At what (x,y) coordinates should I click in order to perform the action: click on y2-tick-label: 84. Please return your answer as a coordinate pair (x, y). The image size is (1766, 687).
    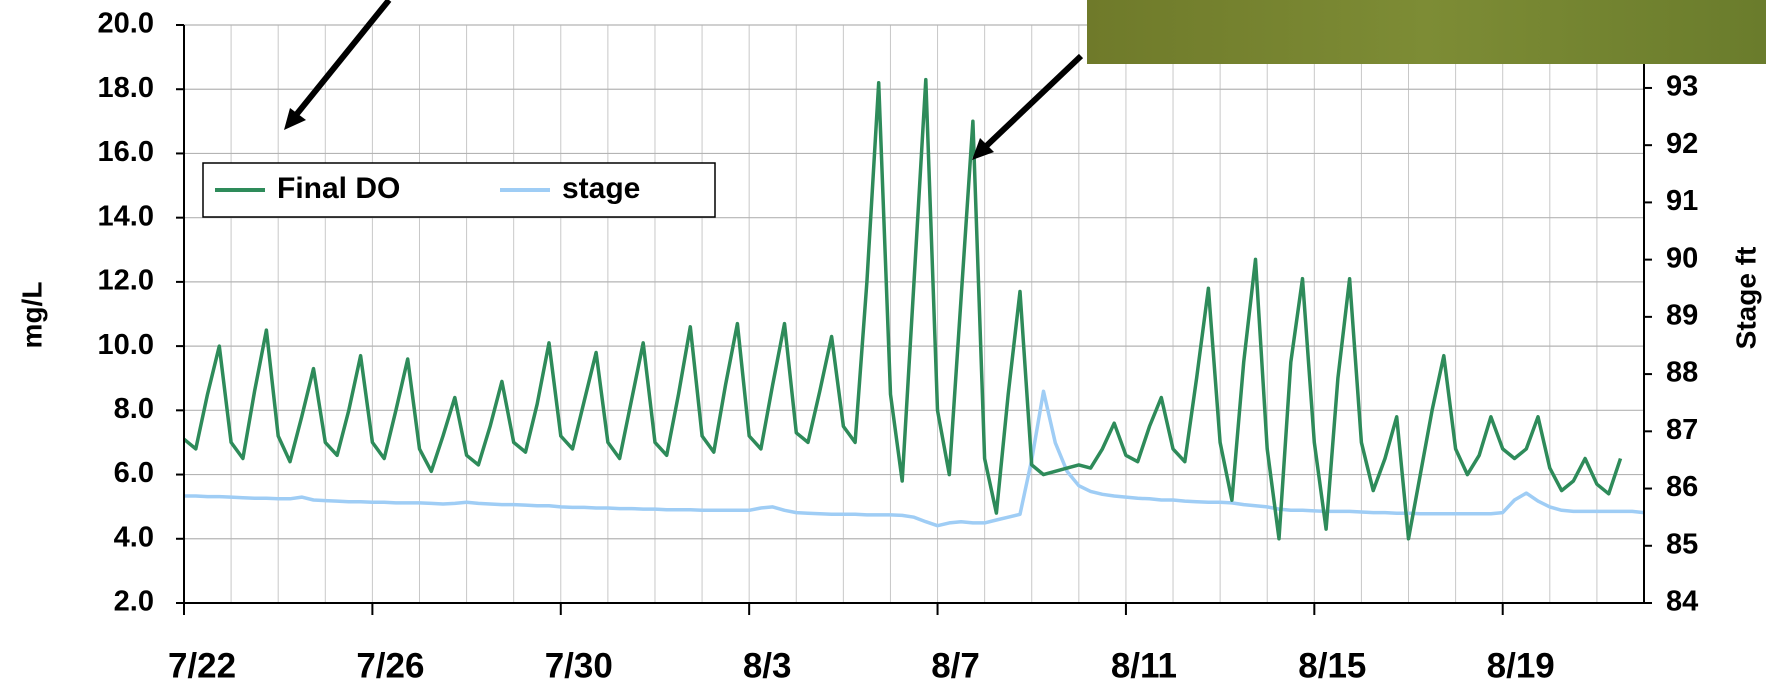
    Looking at the image, I should click on (1682, 602).